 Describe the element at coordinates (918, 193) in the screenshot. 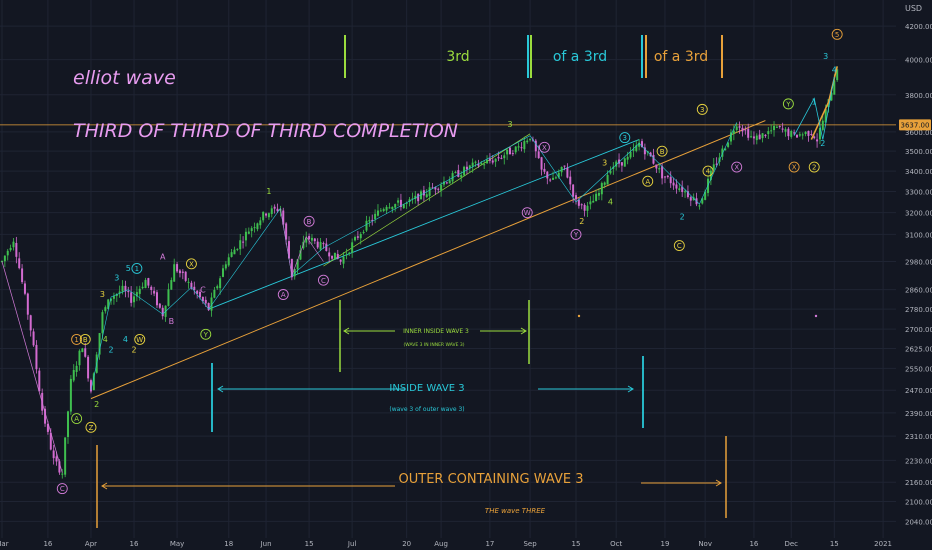

I see `y-tick-label: 3300.00` at that location.